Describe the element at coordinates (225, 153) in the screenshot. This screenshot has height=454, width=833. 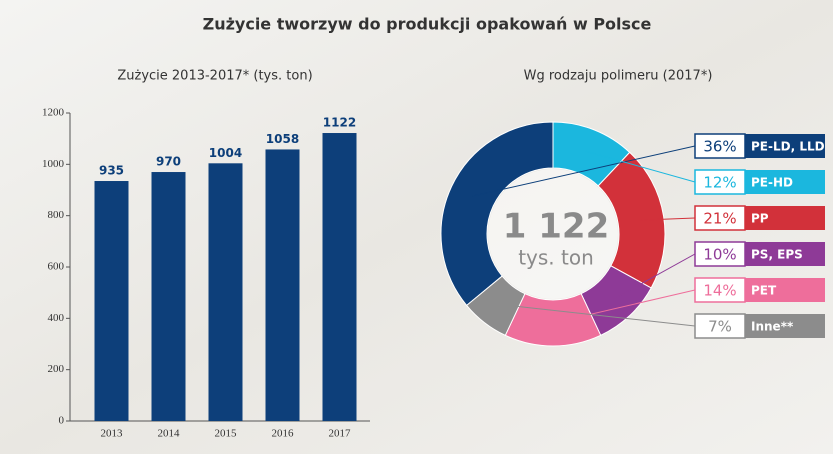
I see `bar-value-label: 1004` at that location.